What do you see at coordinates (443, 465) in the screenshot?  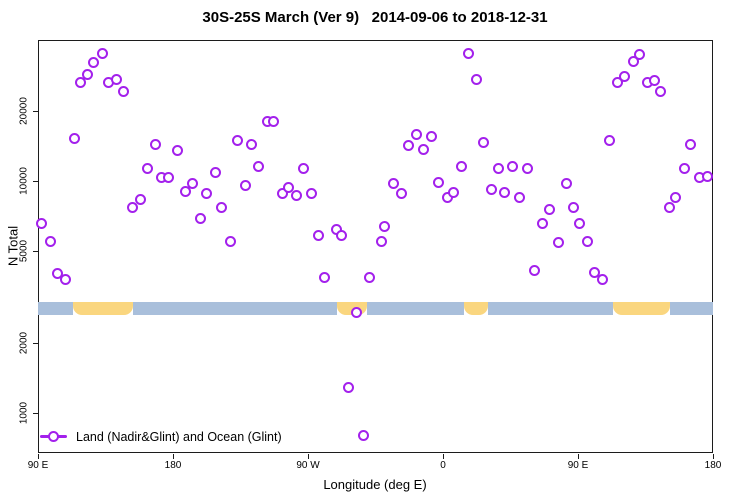 I see `x-tick-label: 0` at bounding box center [443, 465].